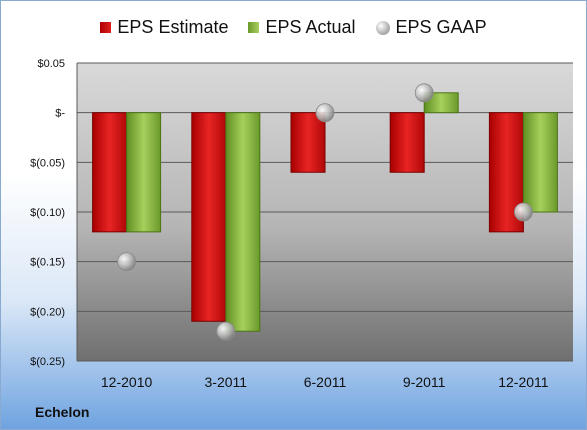  I want to click on y-tick-label: $(0.20), so click(47, 312).